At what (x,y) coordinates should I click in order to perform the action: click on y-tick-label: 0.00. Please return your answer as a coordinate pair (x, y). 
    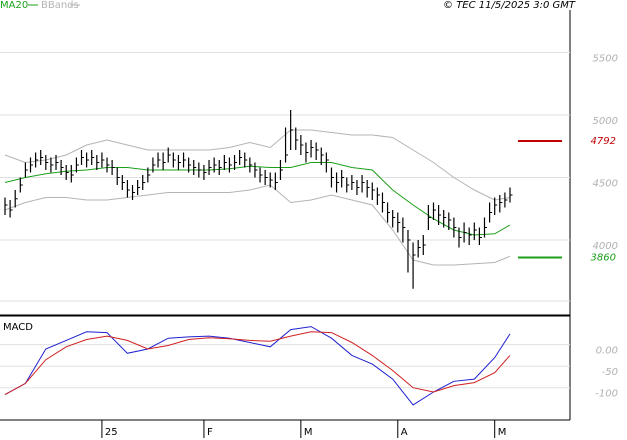
    Looking at the image, I should click on (607, 351).